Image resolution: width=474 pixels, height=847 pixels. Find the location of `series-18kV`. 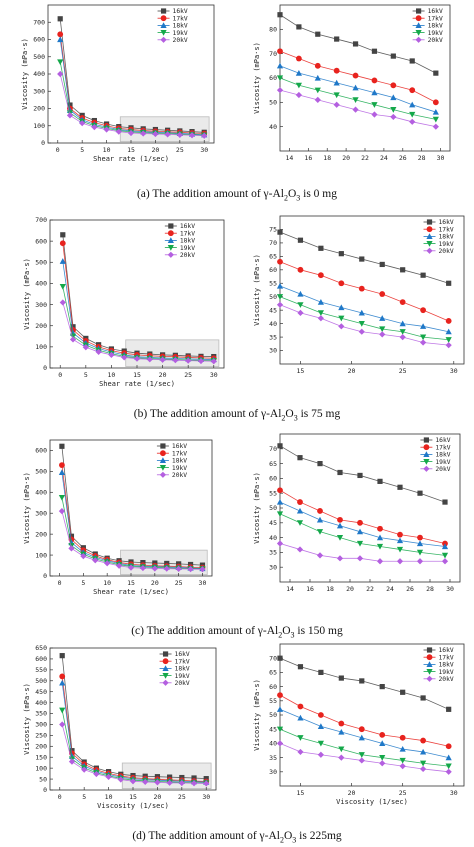

series-18kV is located at coordinates (364, 733).